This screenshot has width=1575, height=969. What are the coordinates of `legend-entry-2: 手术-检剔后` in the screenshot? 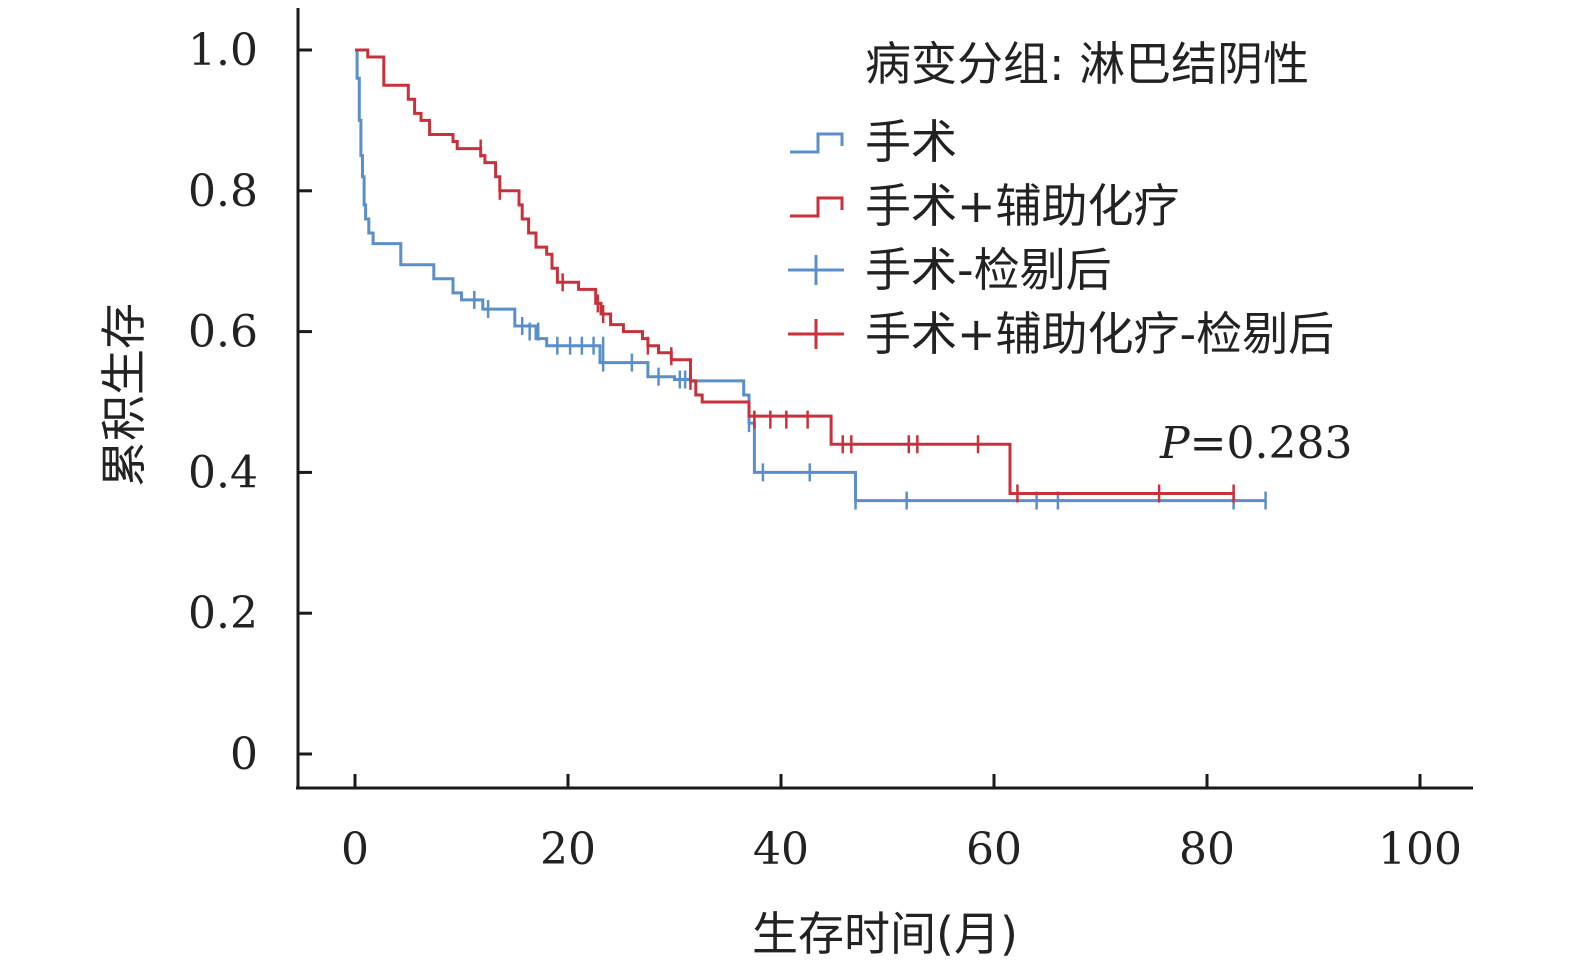 It's located at (950, 270).